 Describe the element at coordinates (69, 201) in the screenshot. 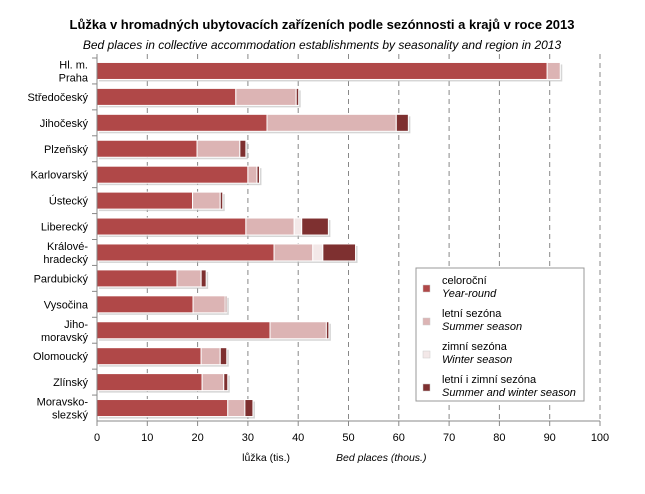

I see `y-tick-label: Ústecký` at that location.